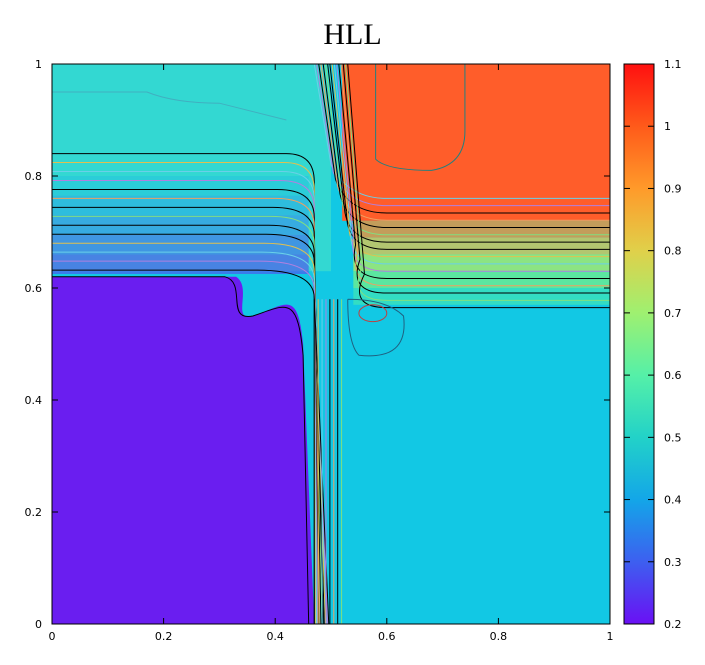  I want to click on colorbar-tick-label: 0.5, so click(673, 437).